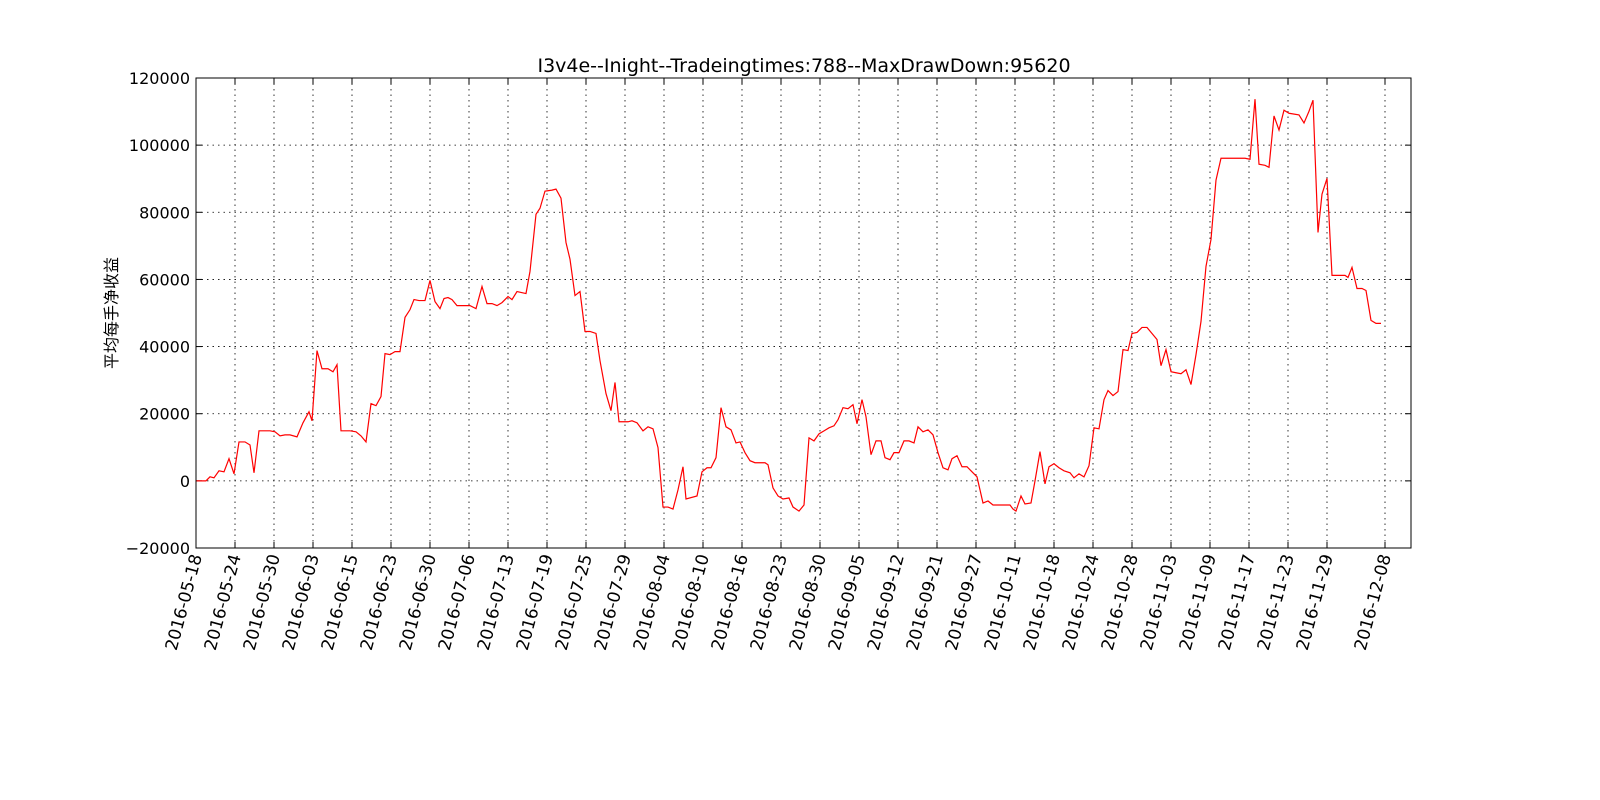  I want to click on x-tick-label: 2016-11-09, so click(1198, 602).